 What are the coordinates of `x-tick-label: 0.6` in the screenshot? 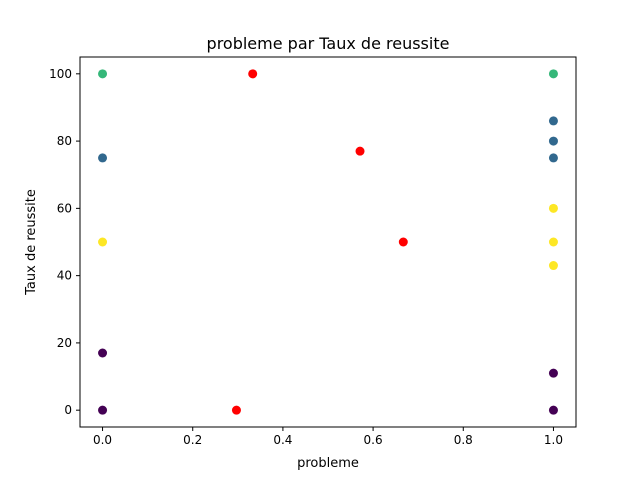 It's located at (373, 440).